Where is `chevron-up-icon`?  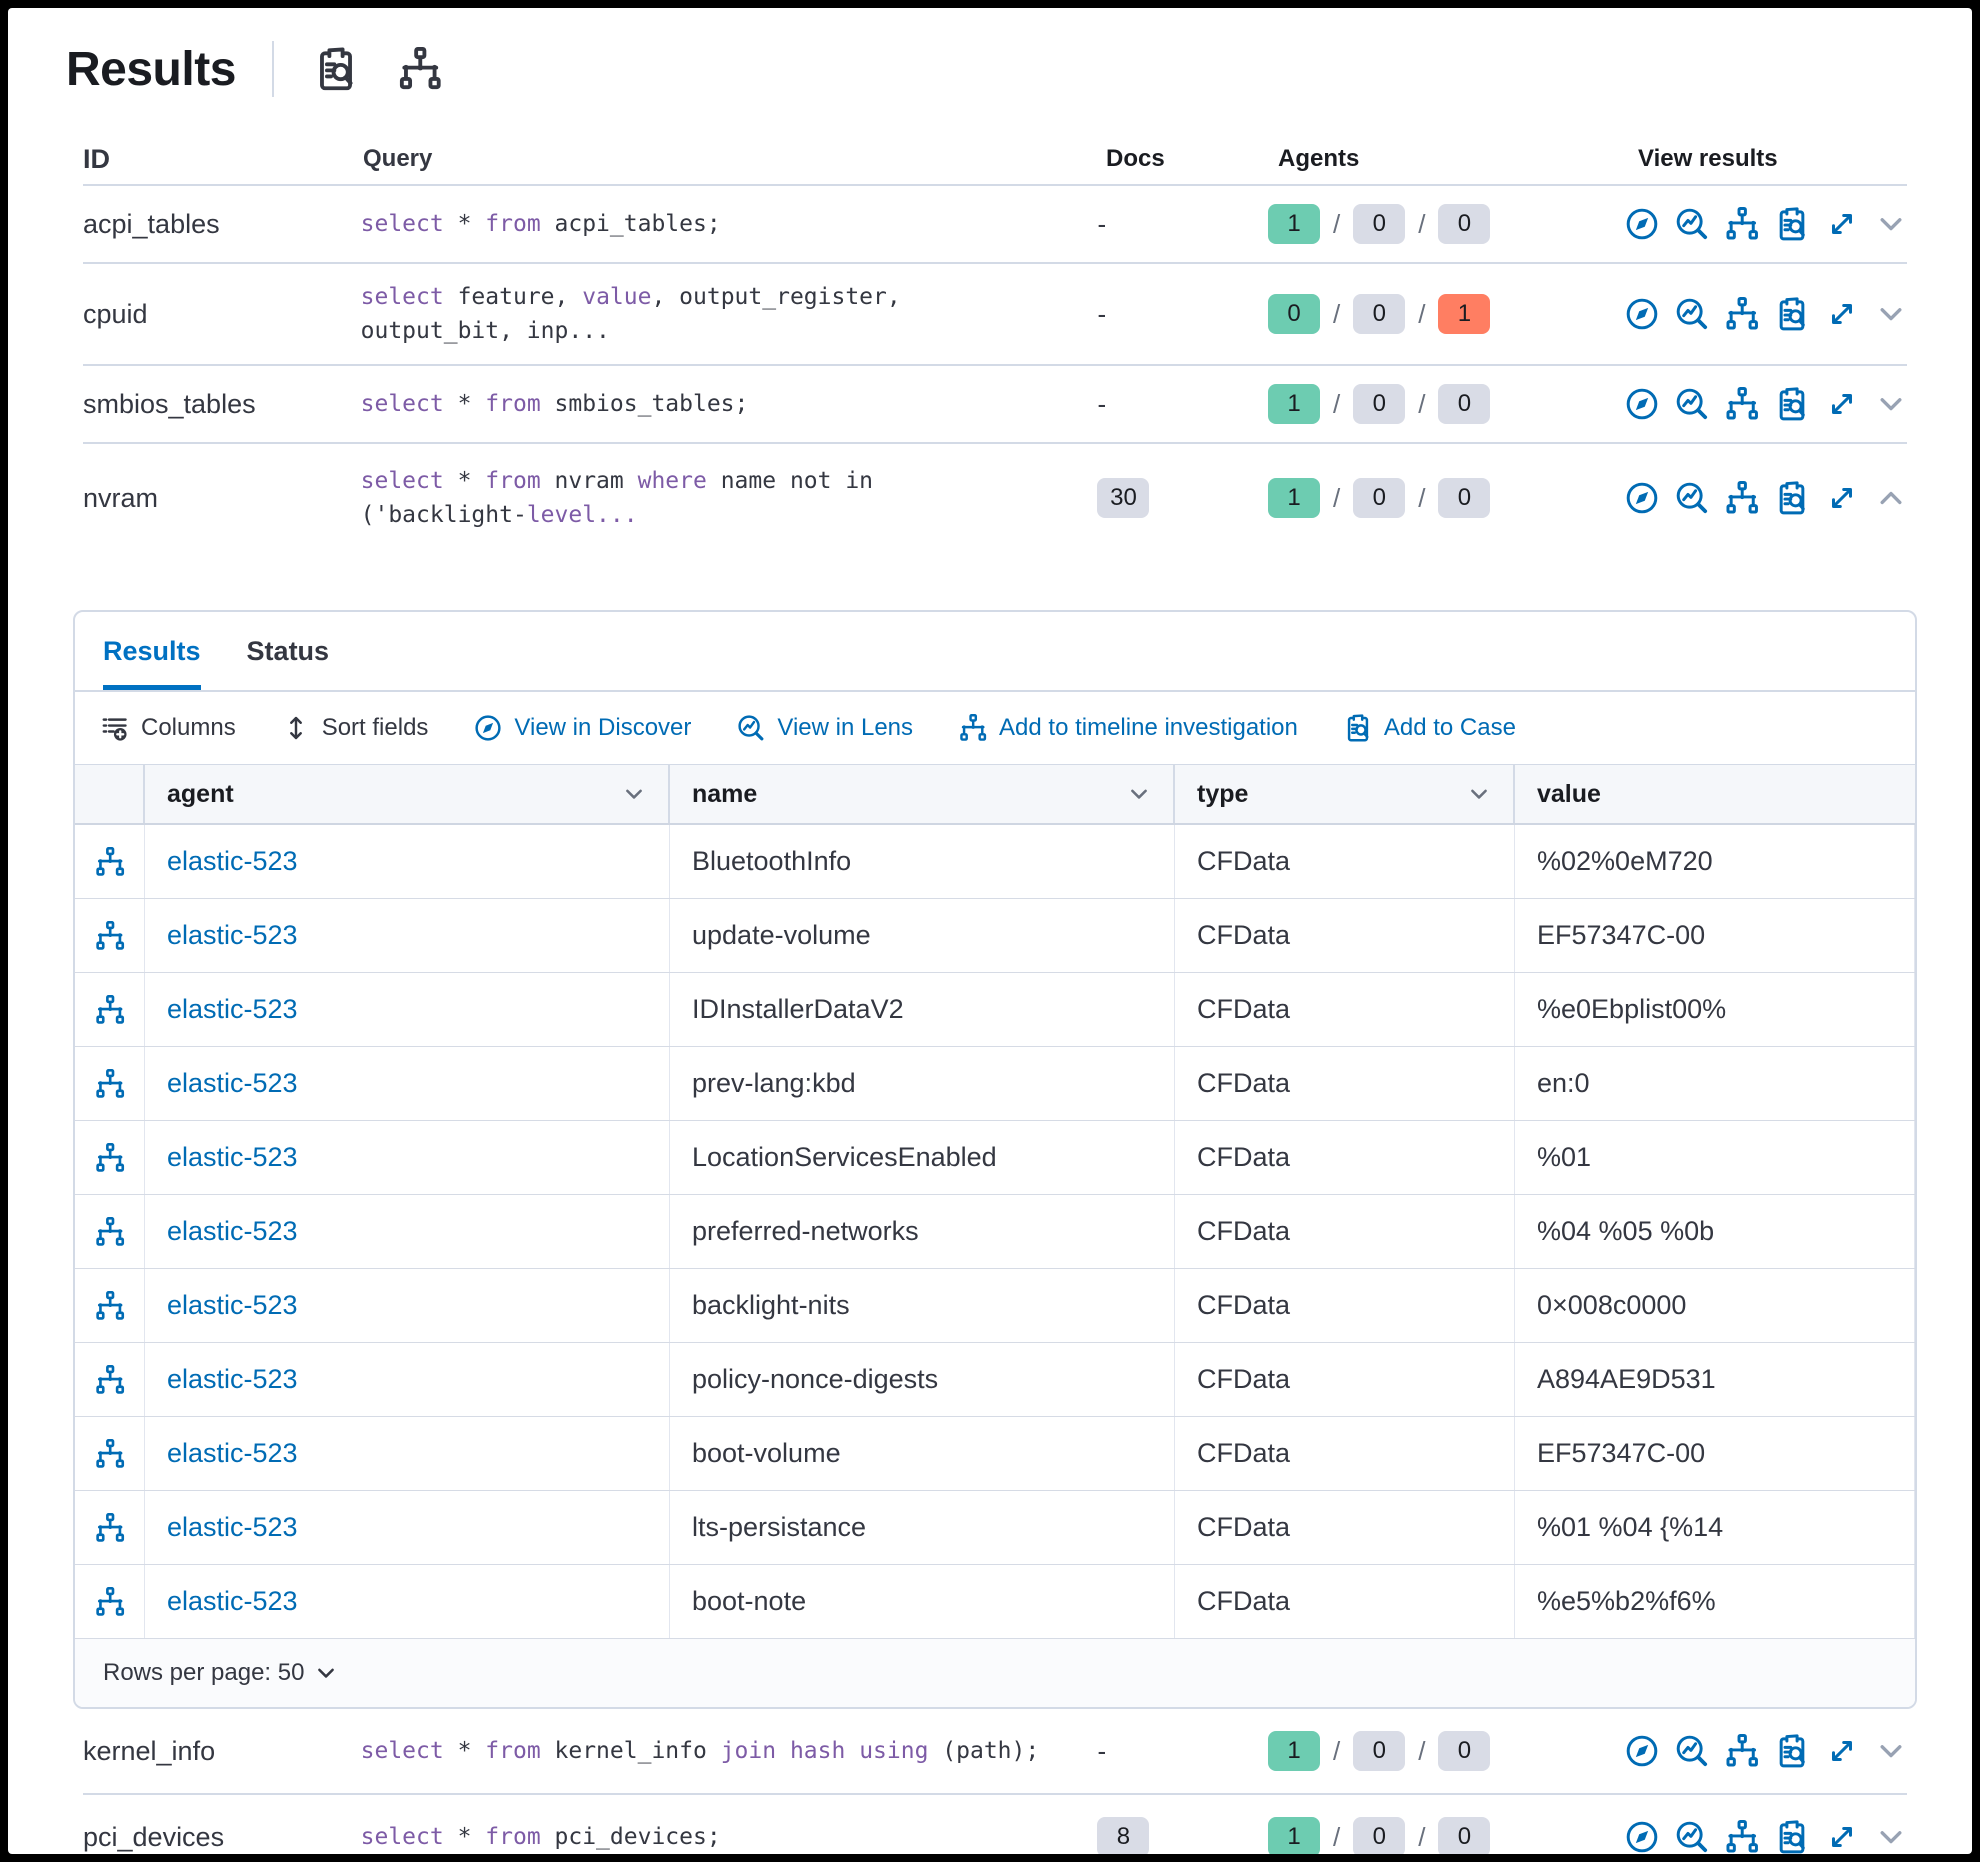 chevron-up-icon is located at coordinates (1891, 498).